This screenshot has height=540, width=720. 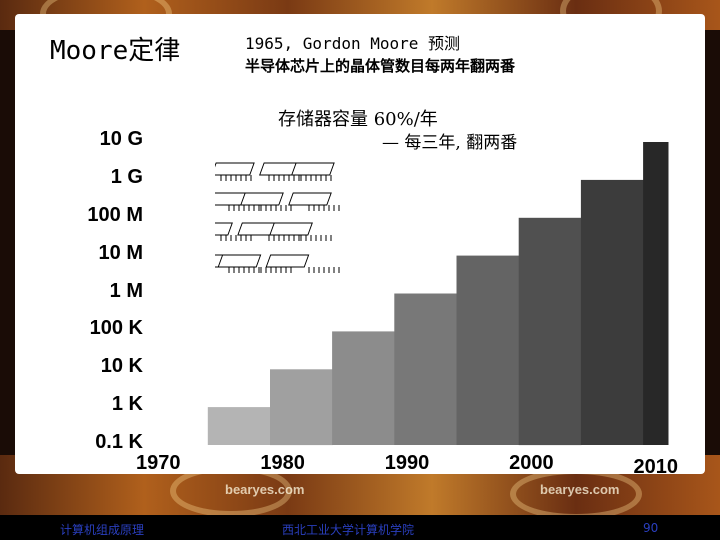 I want to click on chart-step-1974, so click(x=239, y=426).